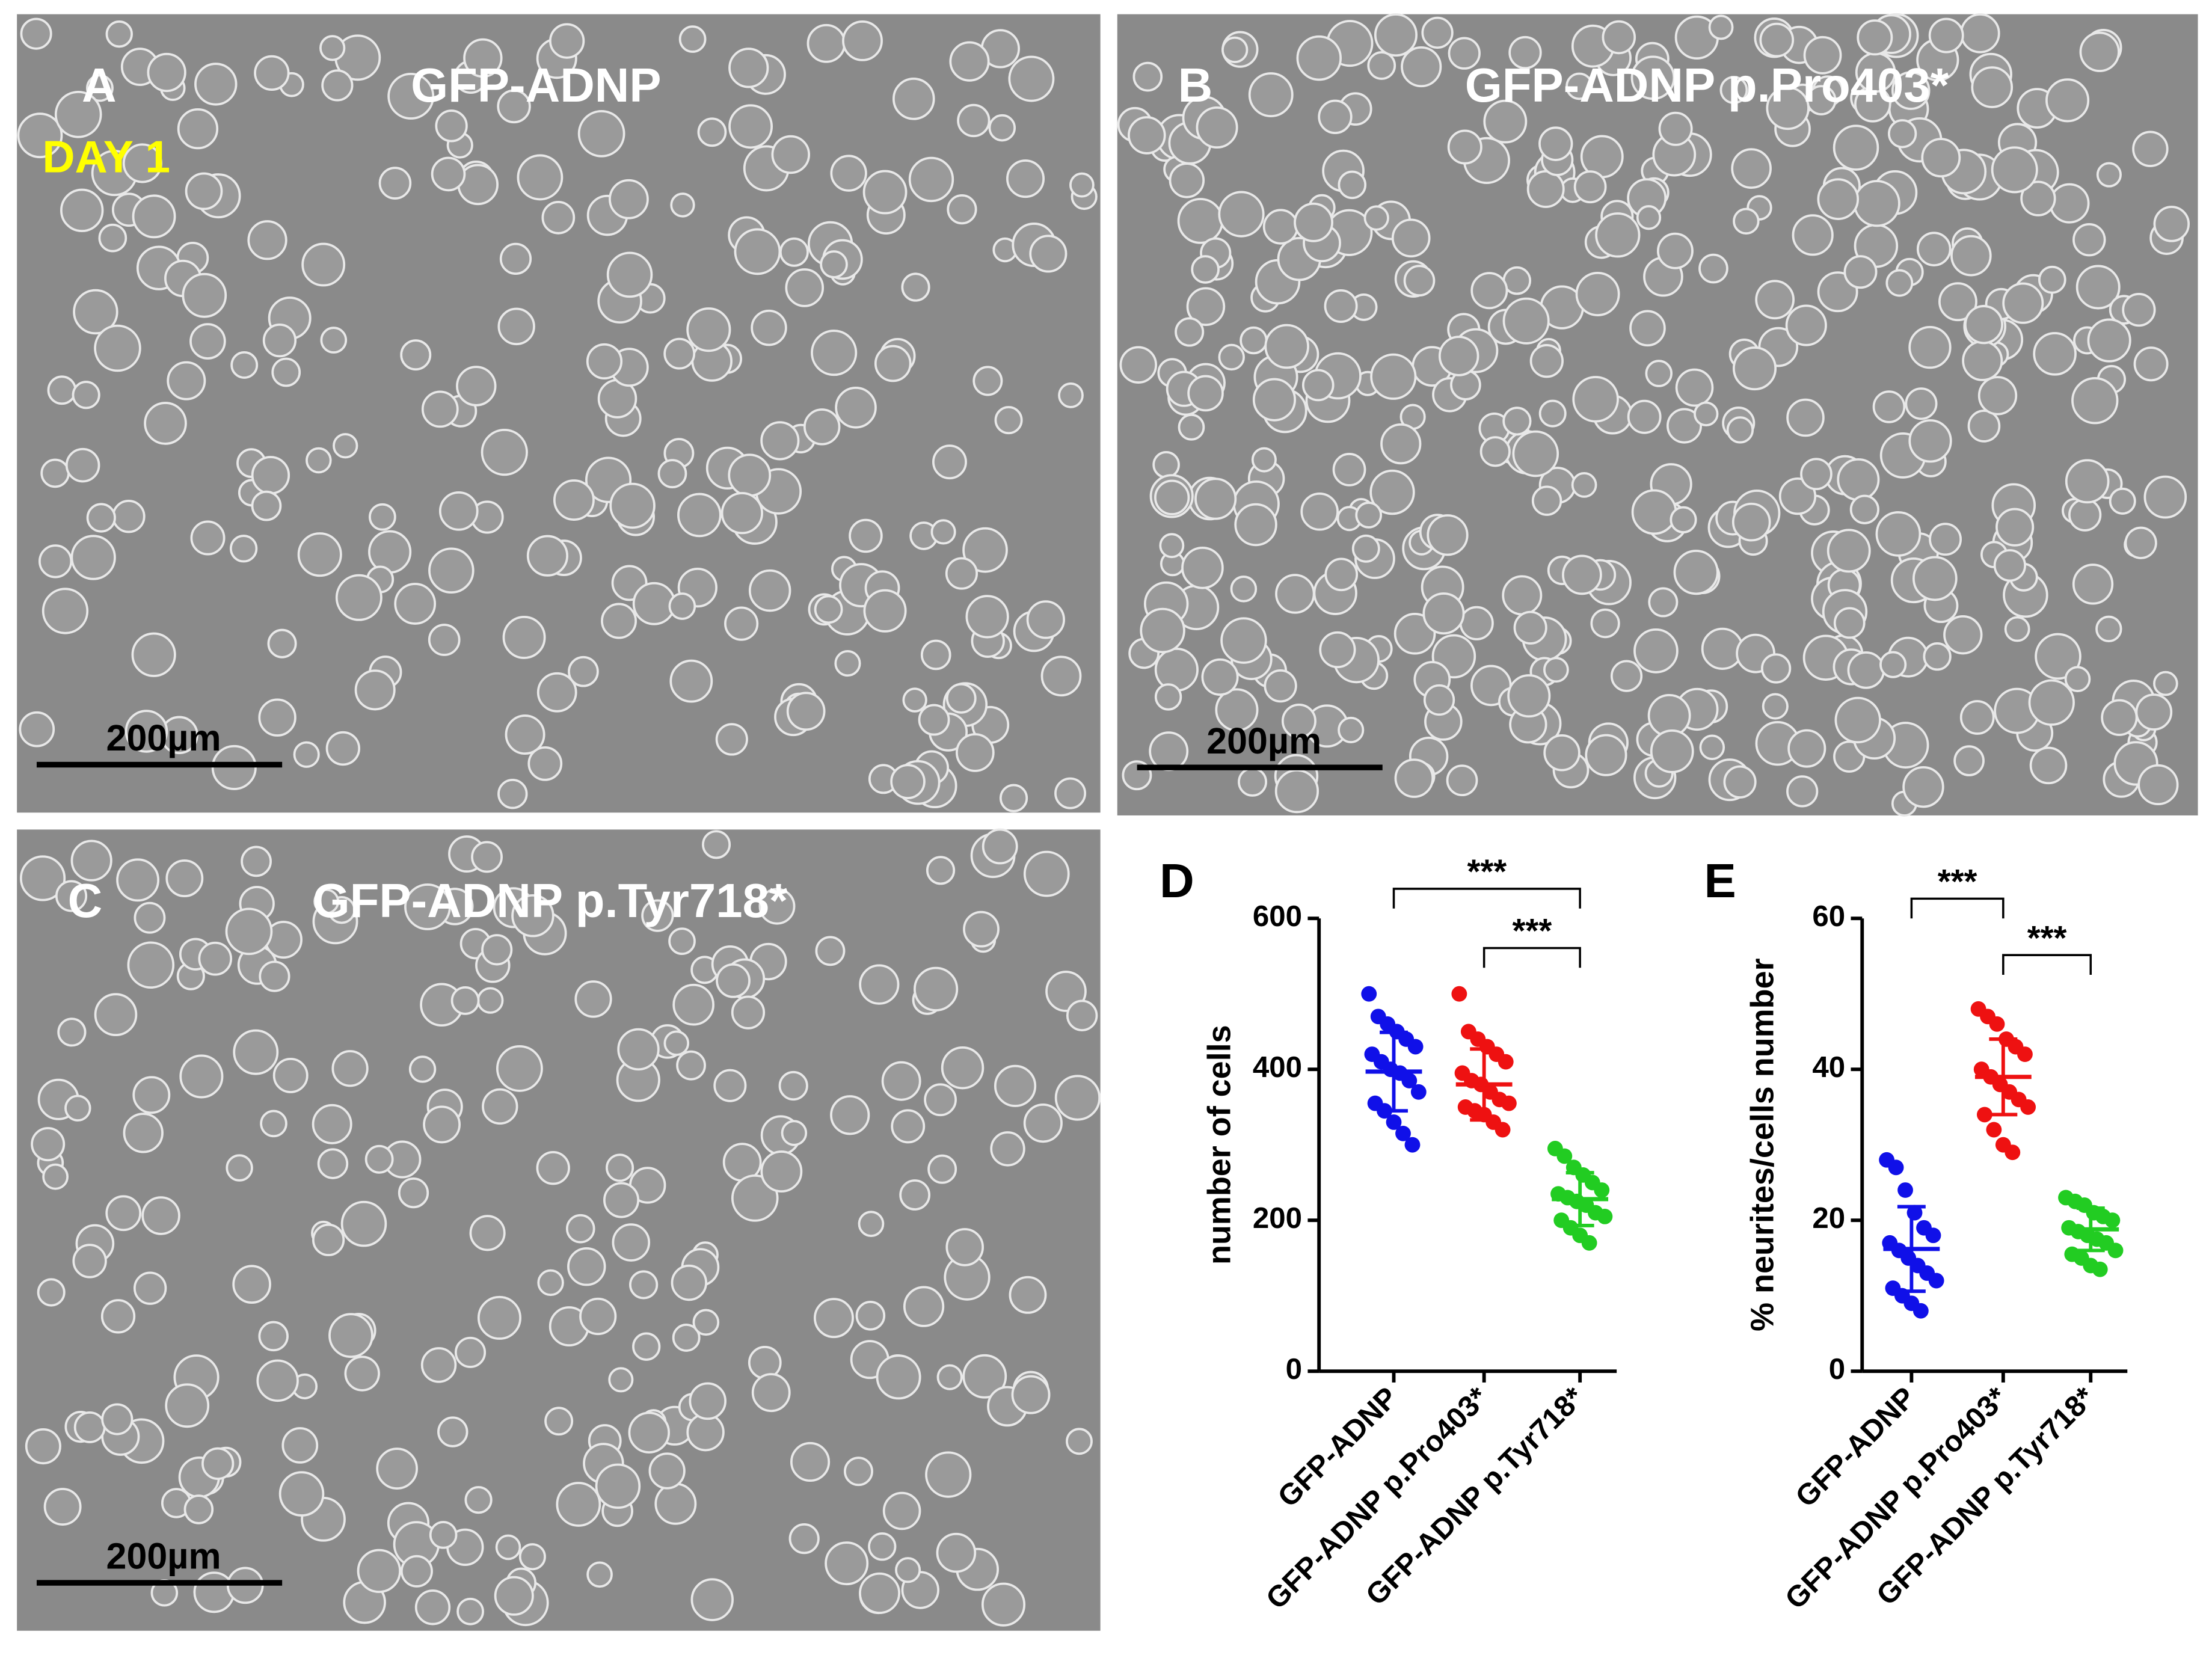 The image size is (2212, 1676). I want to click on y-tick-label: 20, so click(1828, 1218).